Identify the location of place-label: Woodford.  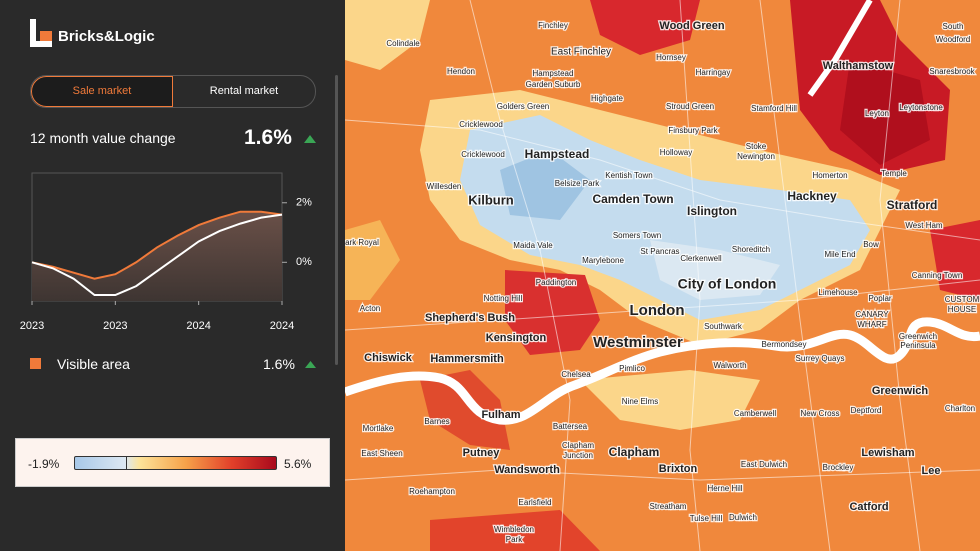
(953, 39).